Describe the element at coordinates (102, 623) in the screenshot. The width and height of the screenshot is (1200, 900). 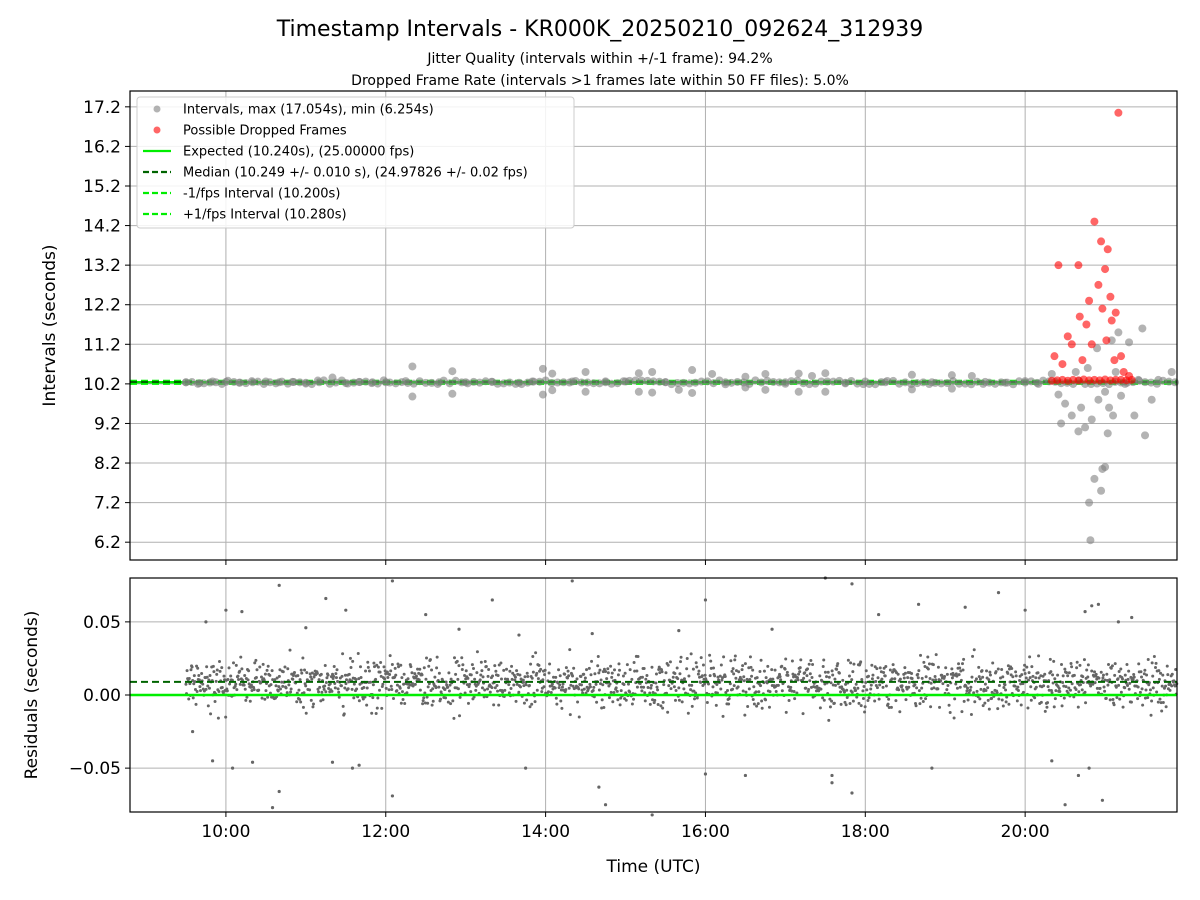
I see `bottom-y-tick-label: 0.05` at that location.